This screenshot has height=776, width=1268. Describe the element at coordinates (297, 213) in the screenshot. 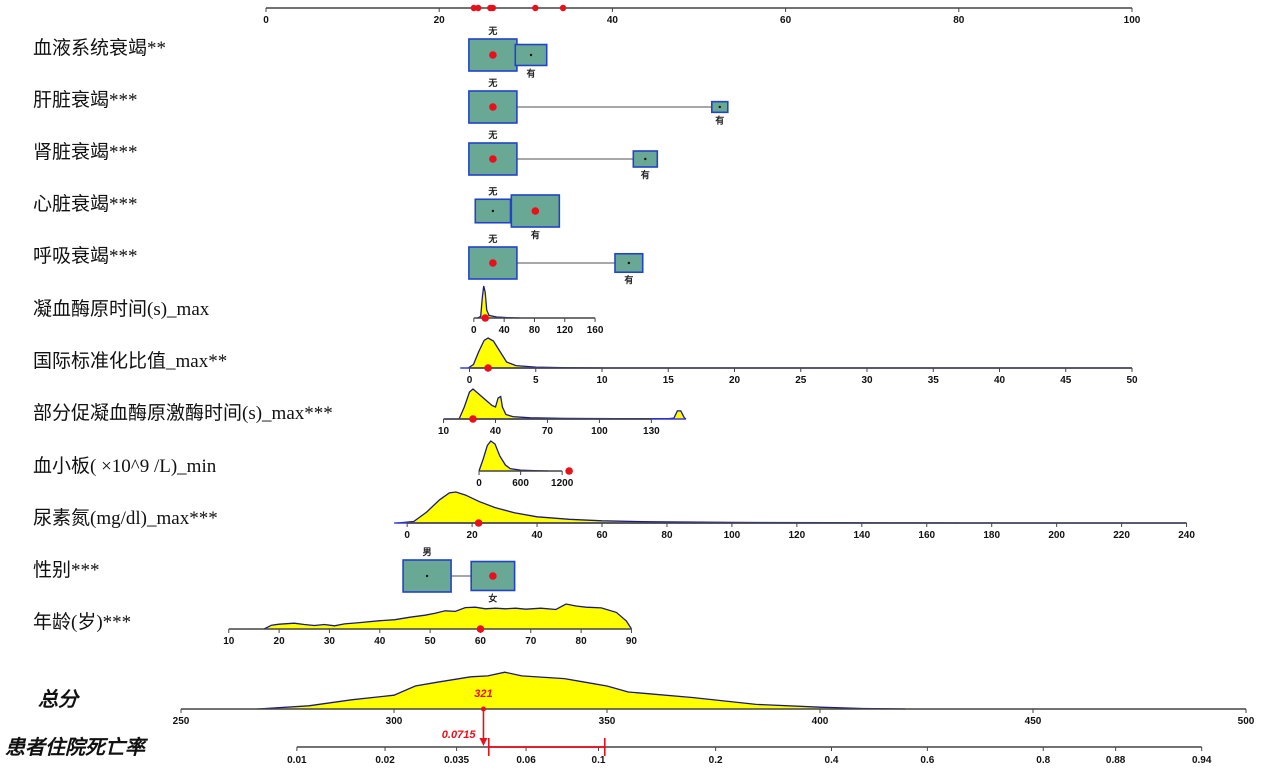

I see `variable-row: 心脏衰竭*** 无有` at that location.